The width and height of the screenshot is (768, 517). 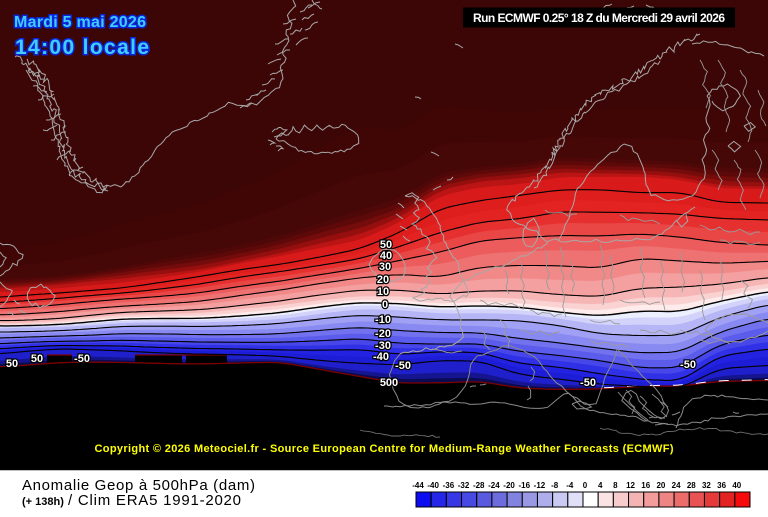 I want to click on svg-text: Anomalie Geop à 500hPa (dam), so click(x=138, y=485).